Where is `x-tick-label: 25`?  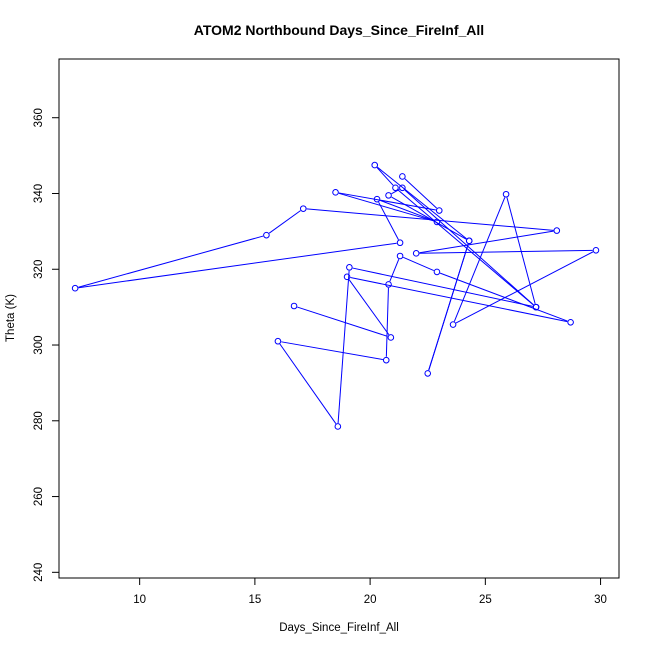 x-tick-label: 25 is located at coordinates (485, 600).